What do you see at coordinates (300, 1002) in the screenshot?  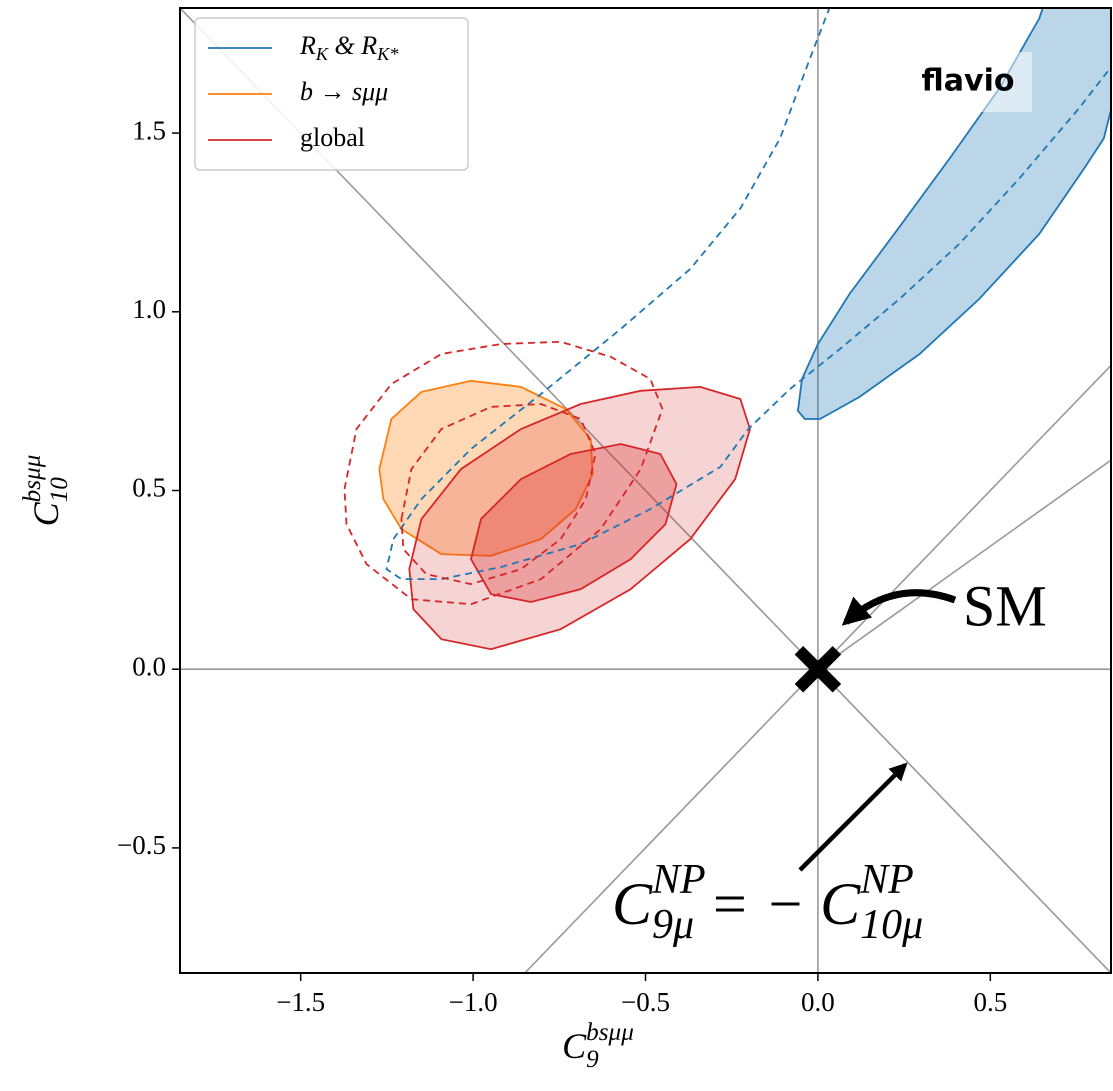 I see `x-tick-label: −1.5` at bounding box center [300, 1002].